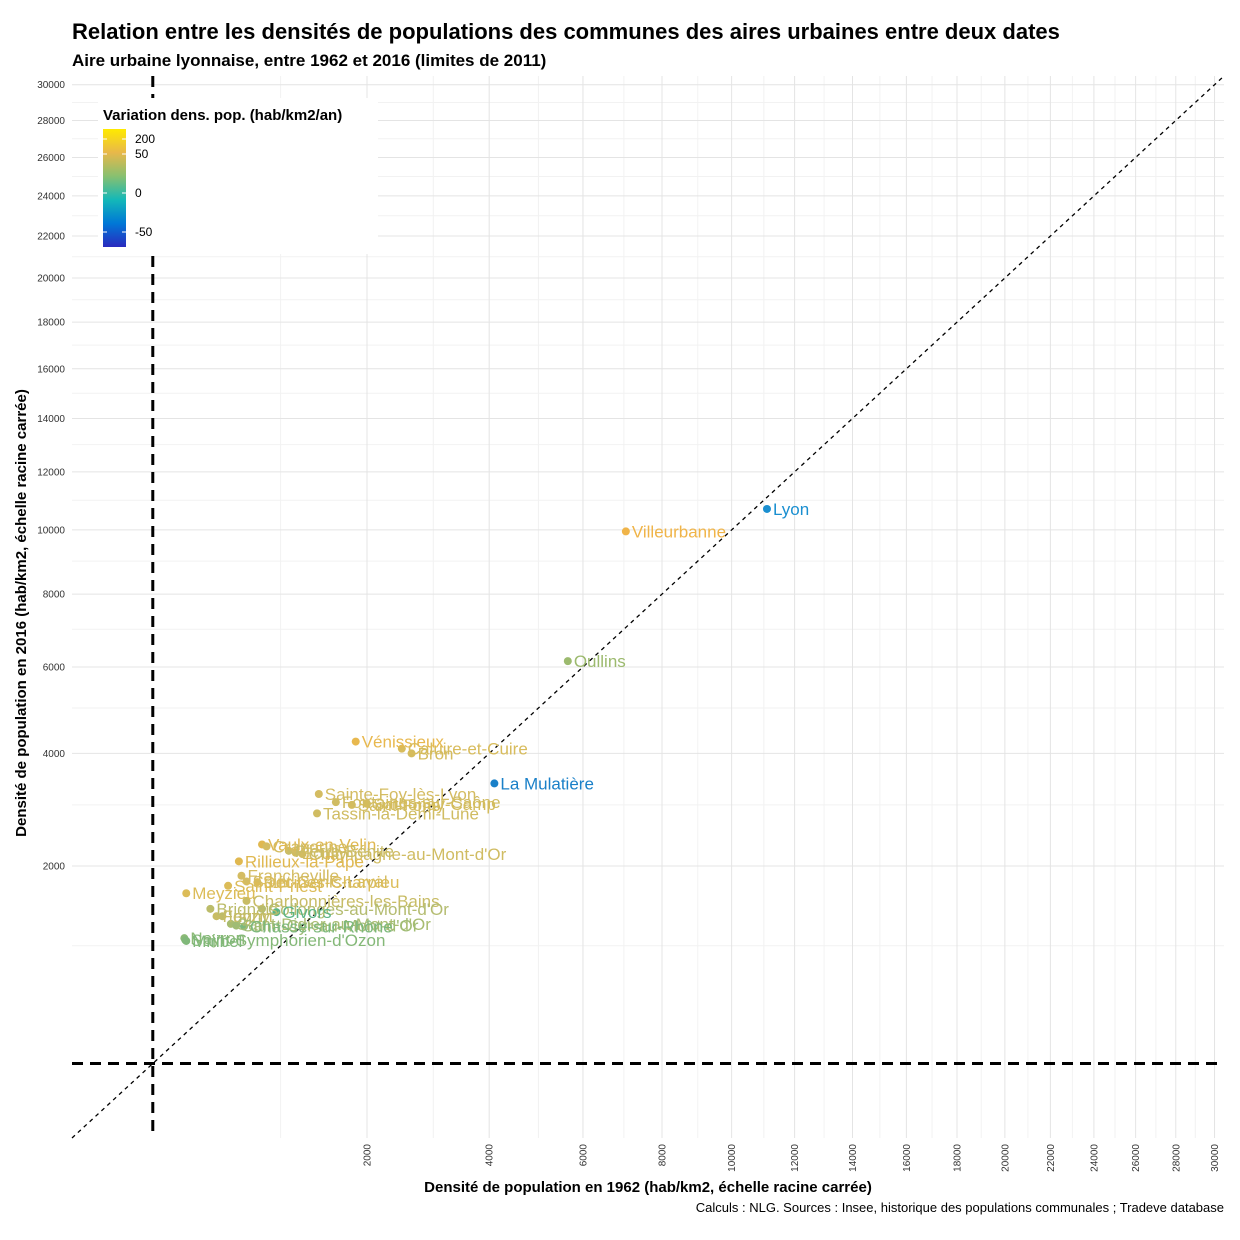  What do you see at coordinates (1051, 1158) in the screenshot?
I see `x-tick-label: 22000` at bounding box center [1051, 1158].